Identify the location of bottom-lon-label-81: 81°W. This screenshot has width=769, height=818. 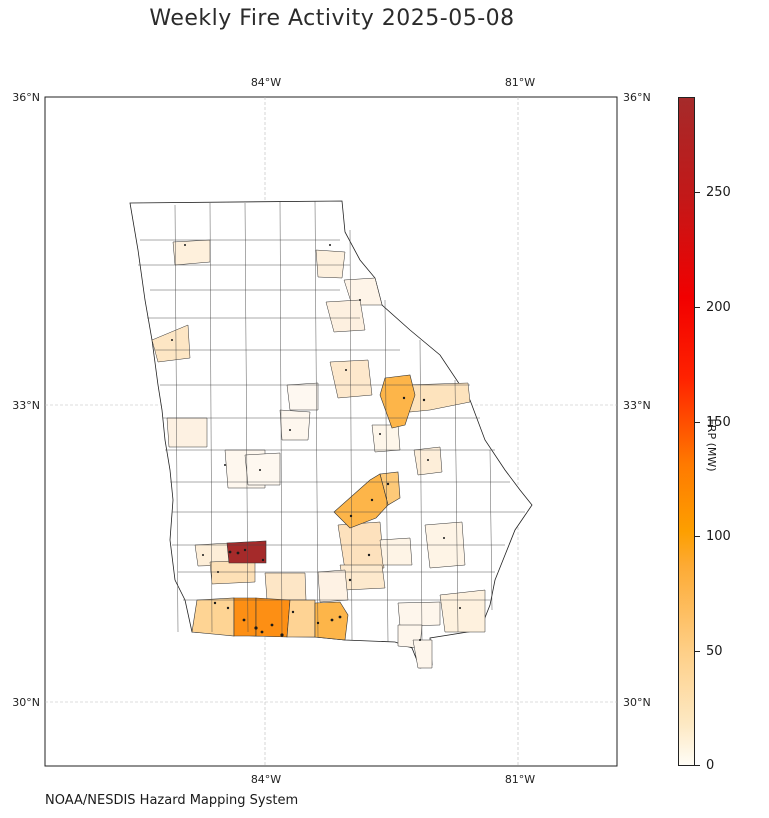
(520, 779).